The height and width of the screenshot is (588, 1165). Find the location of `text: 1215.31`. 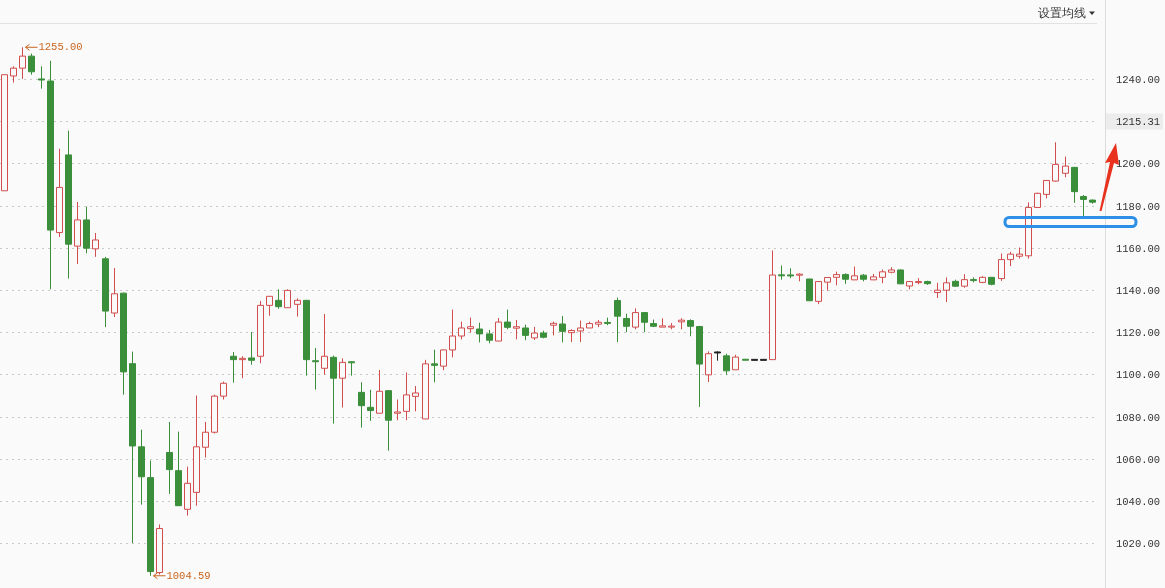

text: 1215.31 is located at coordinates (1138, 121).